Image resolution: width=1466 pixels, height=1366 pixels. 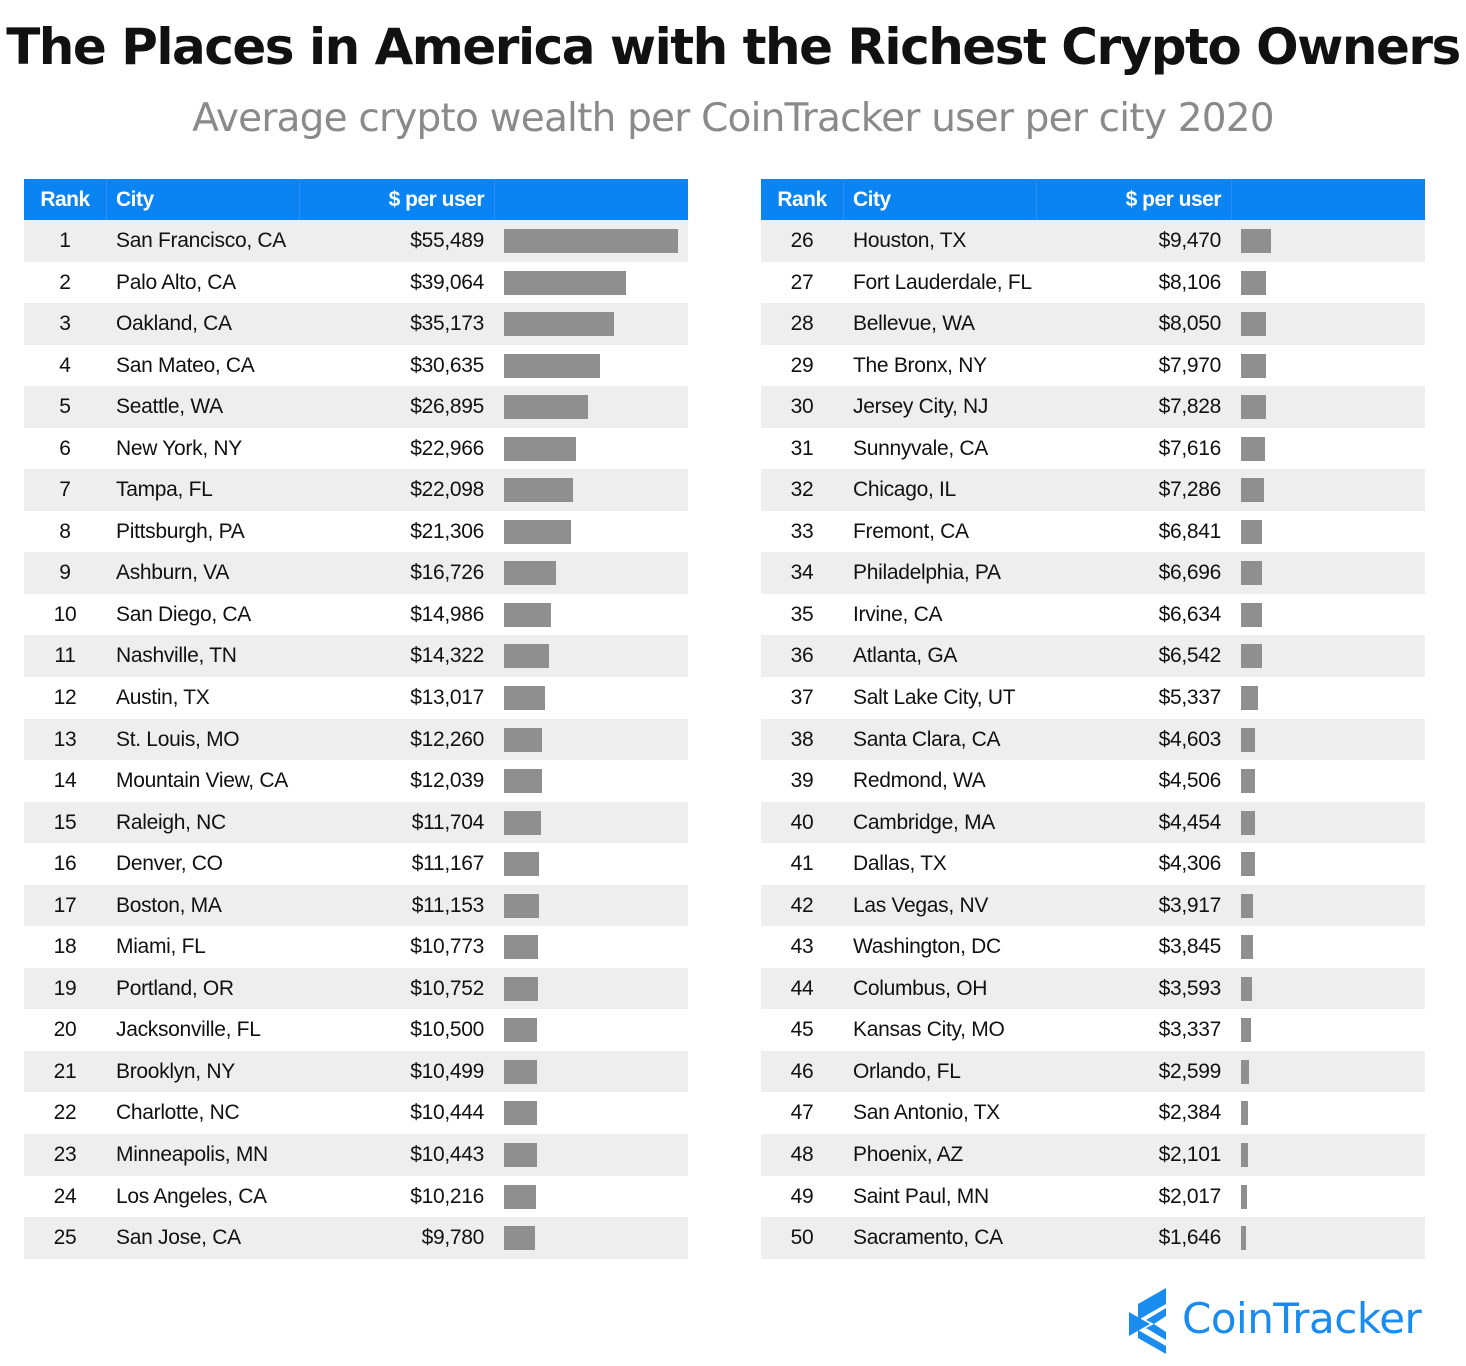 I want to click on city-cell: Oakland, CA, so click(x=174, y=324).